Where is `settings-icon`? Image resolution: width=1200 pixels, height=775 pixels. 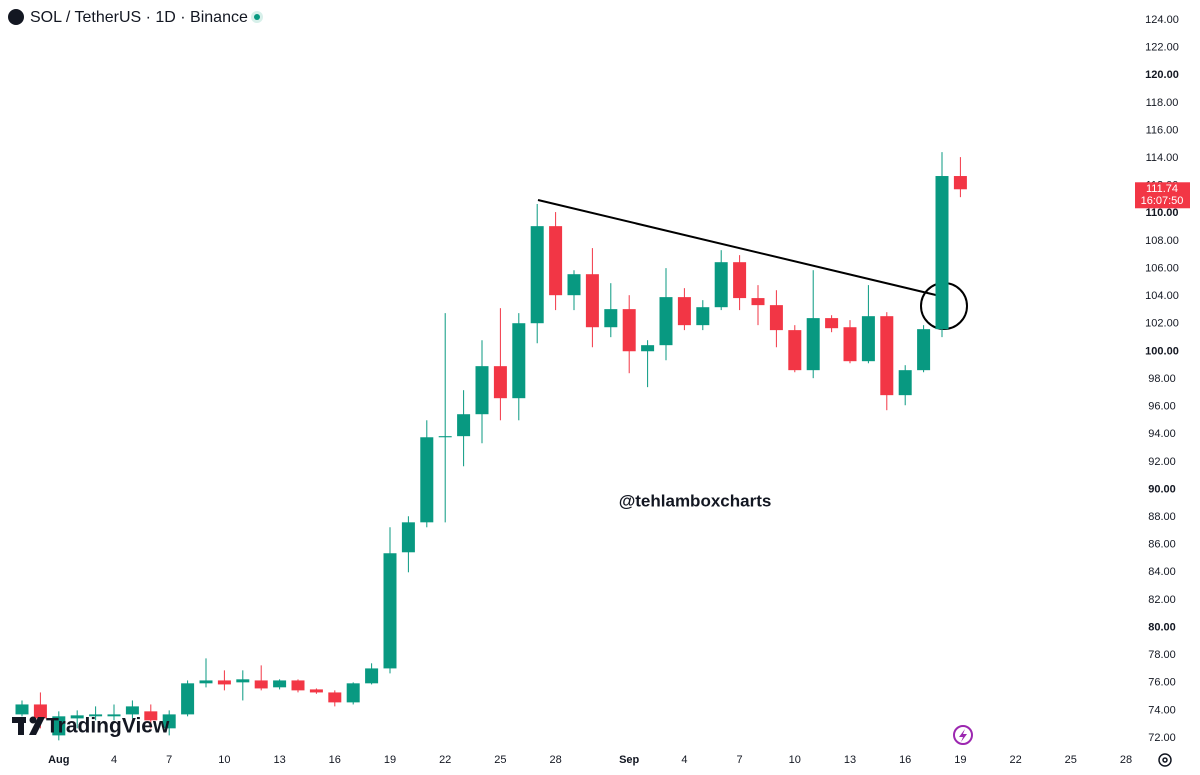 settings-icon is located at coordinates (1165, 760).